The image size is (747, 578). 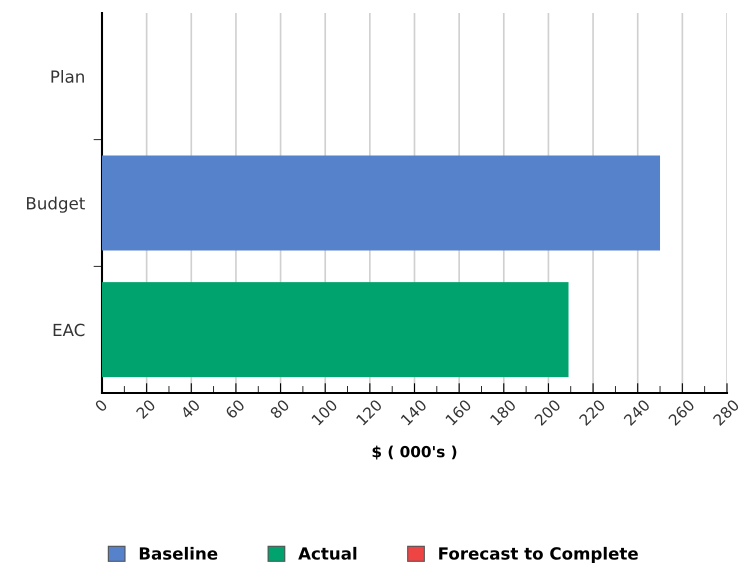 I want to click on x-tick-label: 180, so click(x=503, y=412).